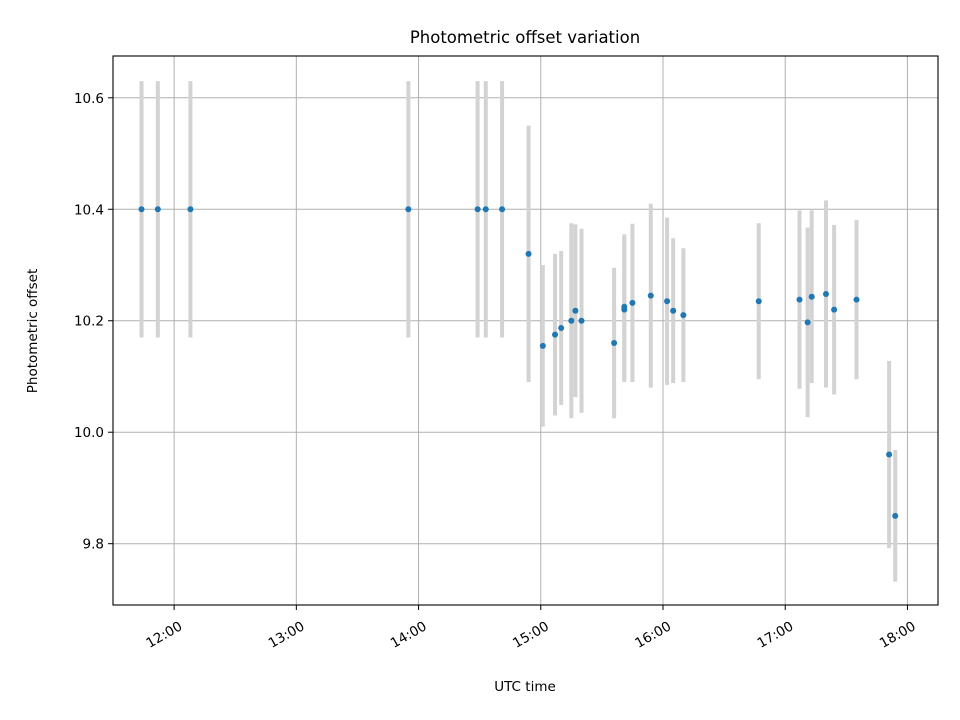  Describe the element at coordinates (33, 331) in the screenshot. I see `y-axis-label: Photometric offset` at that location.